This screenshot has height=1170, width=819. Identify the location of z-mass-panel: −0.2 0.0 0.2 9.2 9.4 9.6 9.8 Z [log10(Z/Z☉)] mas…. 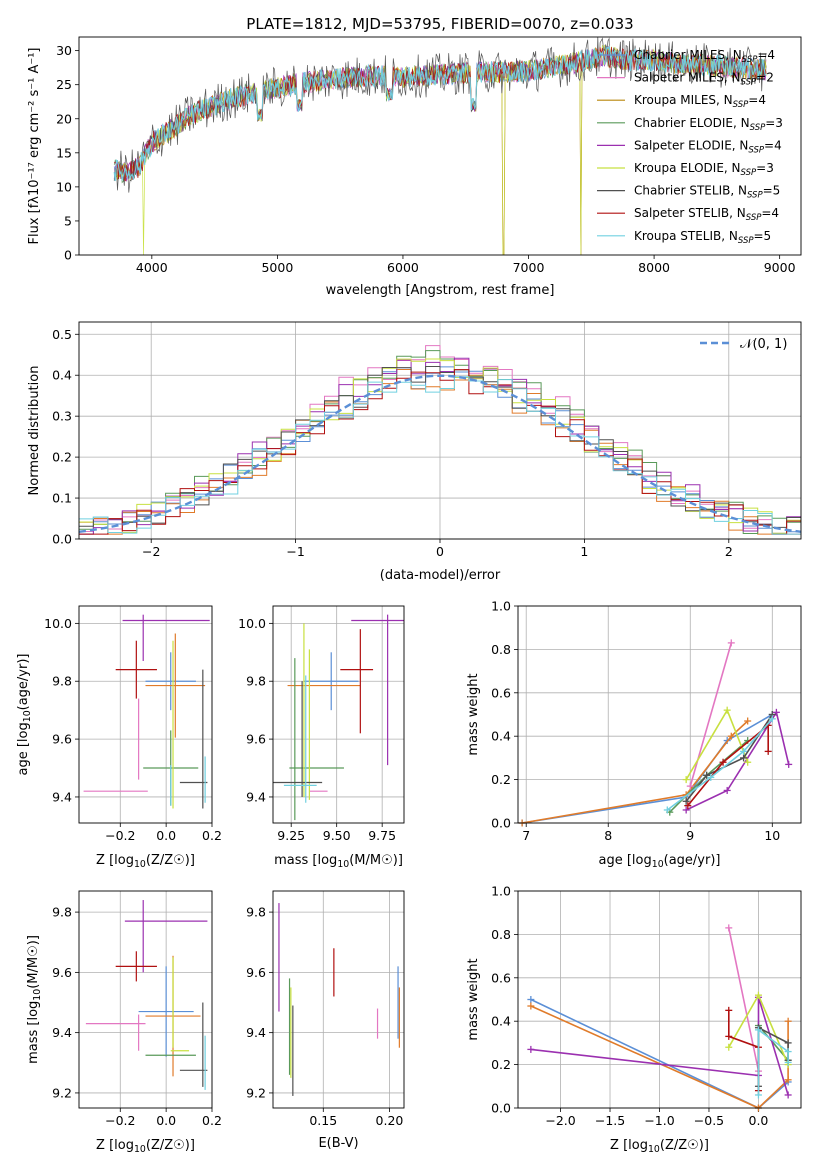
(124, 1022).